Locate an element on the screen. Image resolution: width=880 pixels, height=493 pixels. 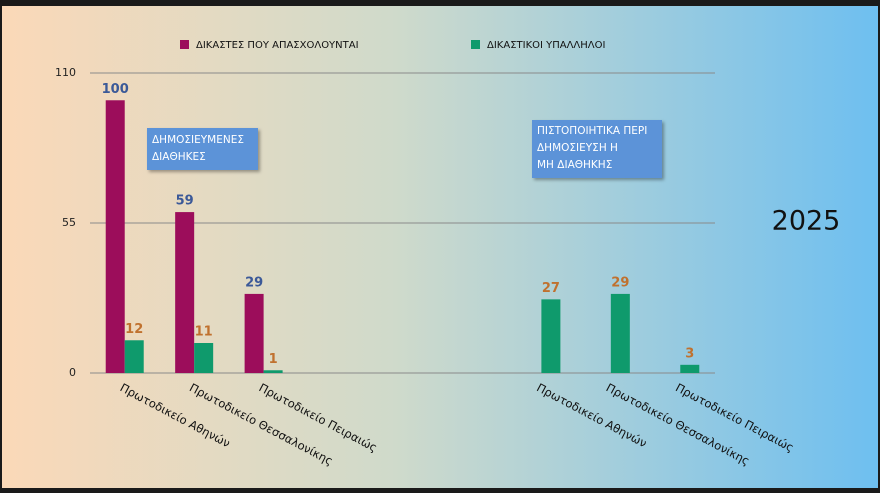
data-label: 1 is located at coordinates (273, 359).